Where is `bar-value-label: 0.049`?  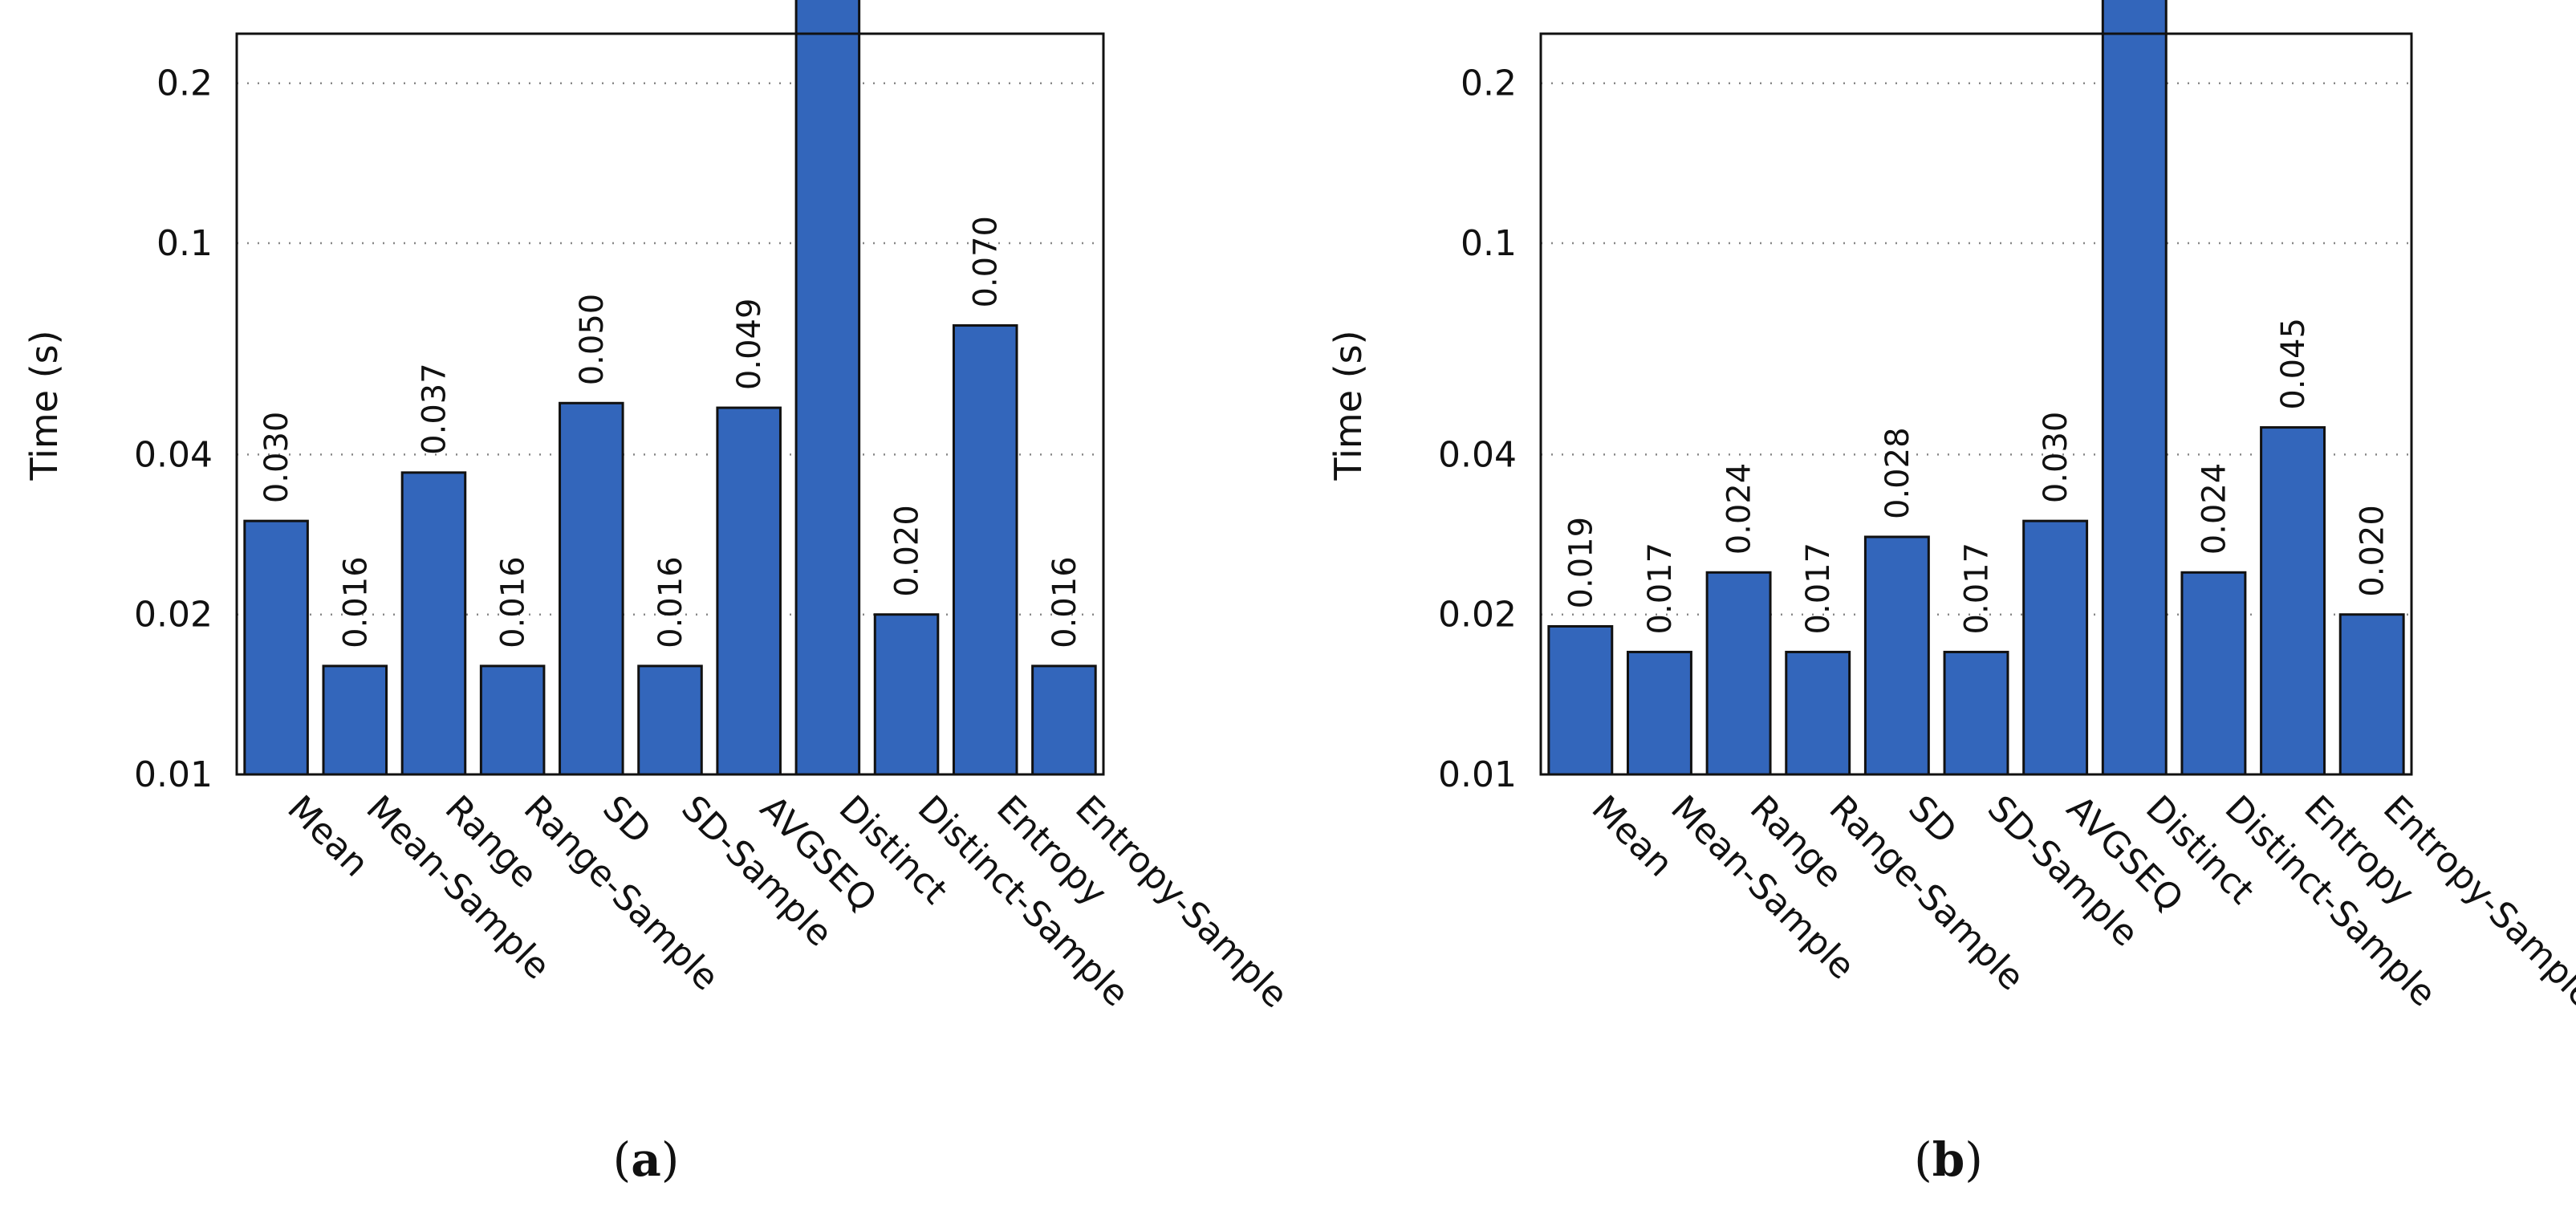 bar-value-label: 0.049 is located at coordinates (749, 345).